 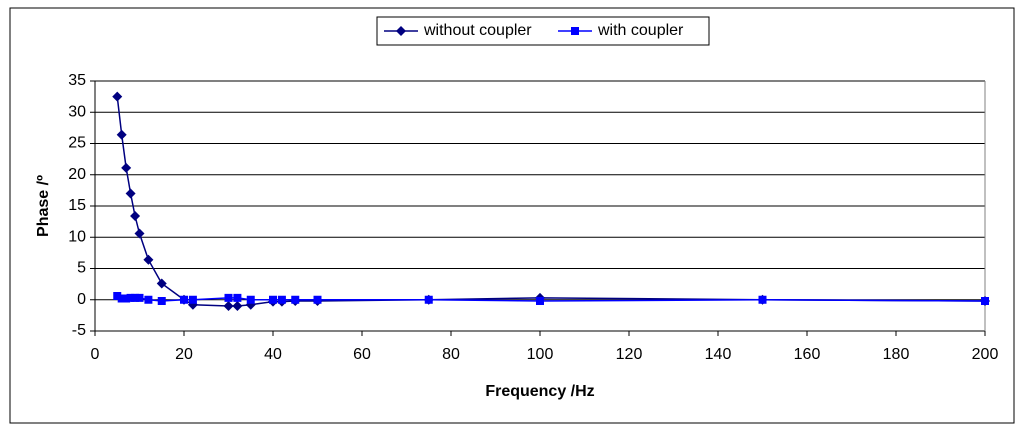 I want to click on x-tick-label: 20, so click(x=184, y=354).